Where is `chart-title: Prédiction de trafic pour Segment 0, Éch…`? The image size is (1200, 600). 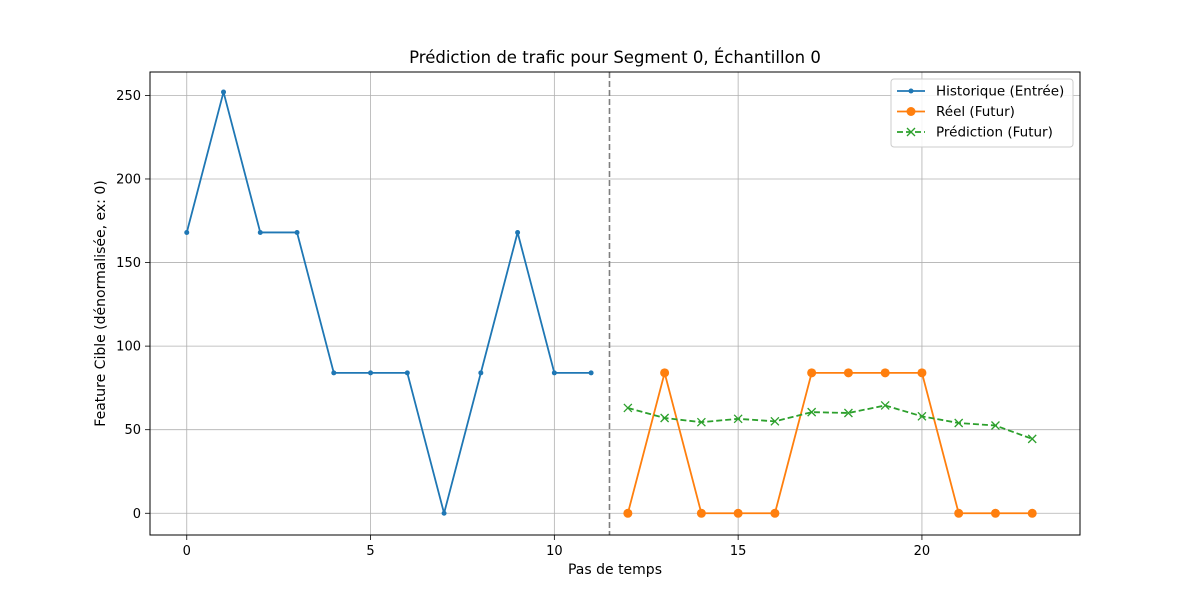 chart-title: Prédiction de trafic pour Segment 0, Éch… is located at coordinates (615, 57).